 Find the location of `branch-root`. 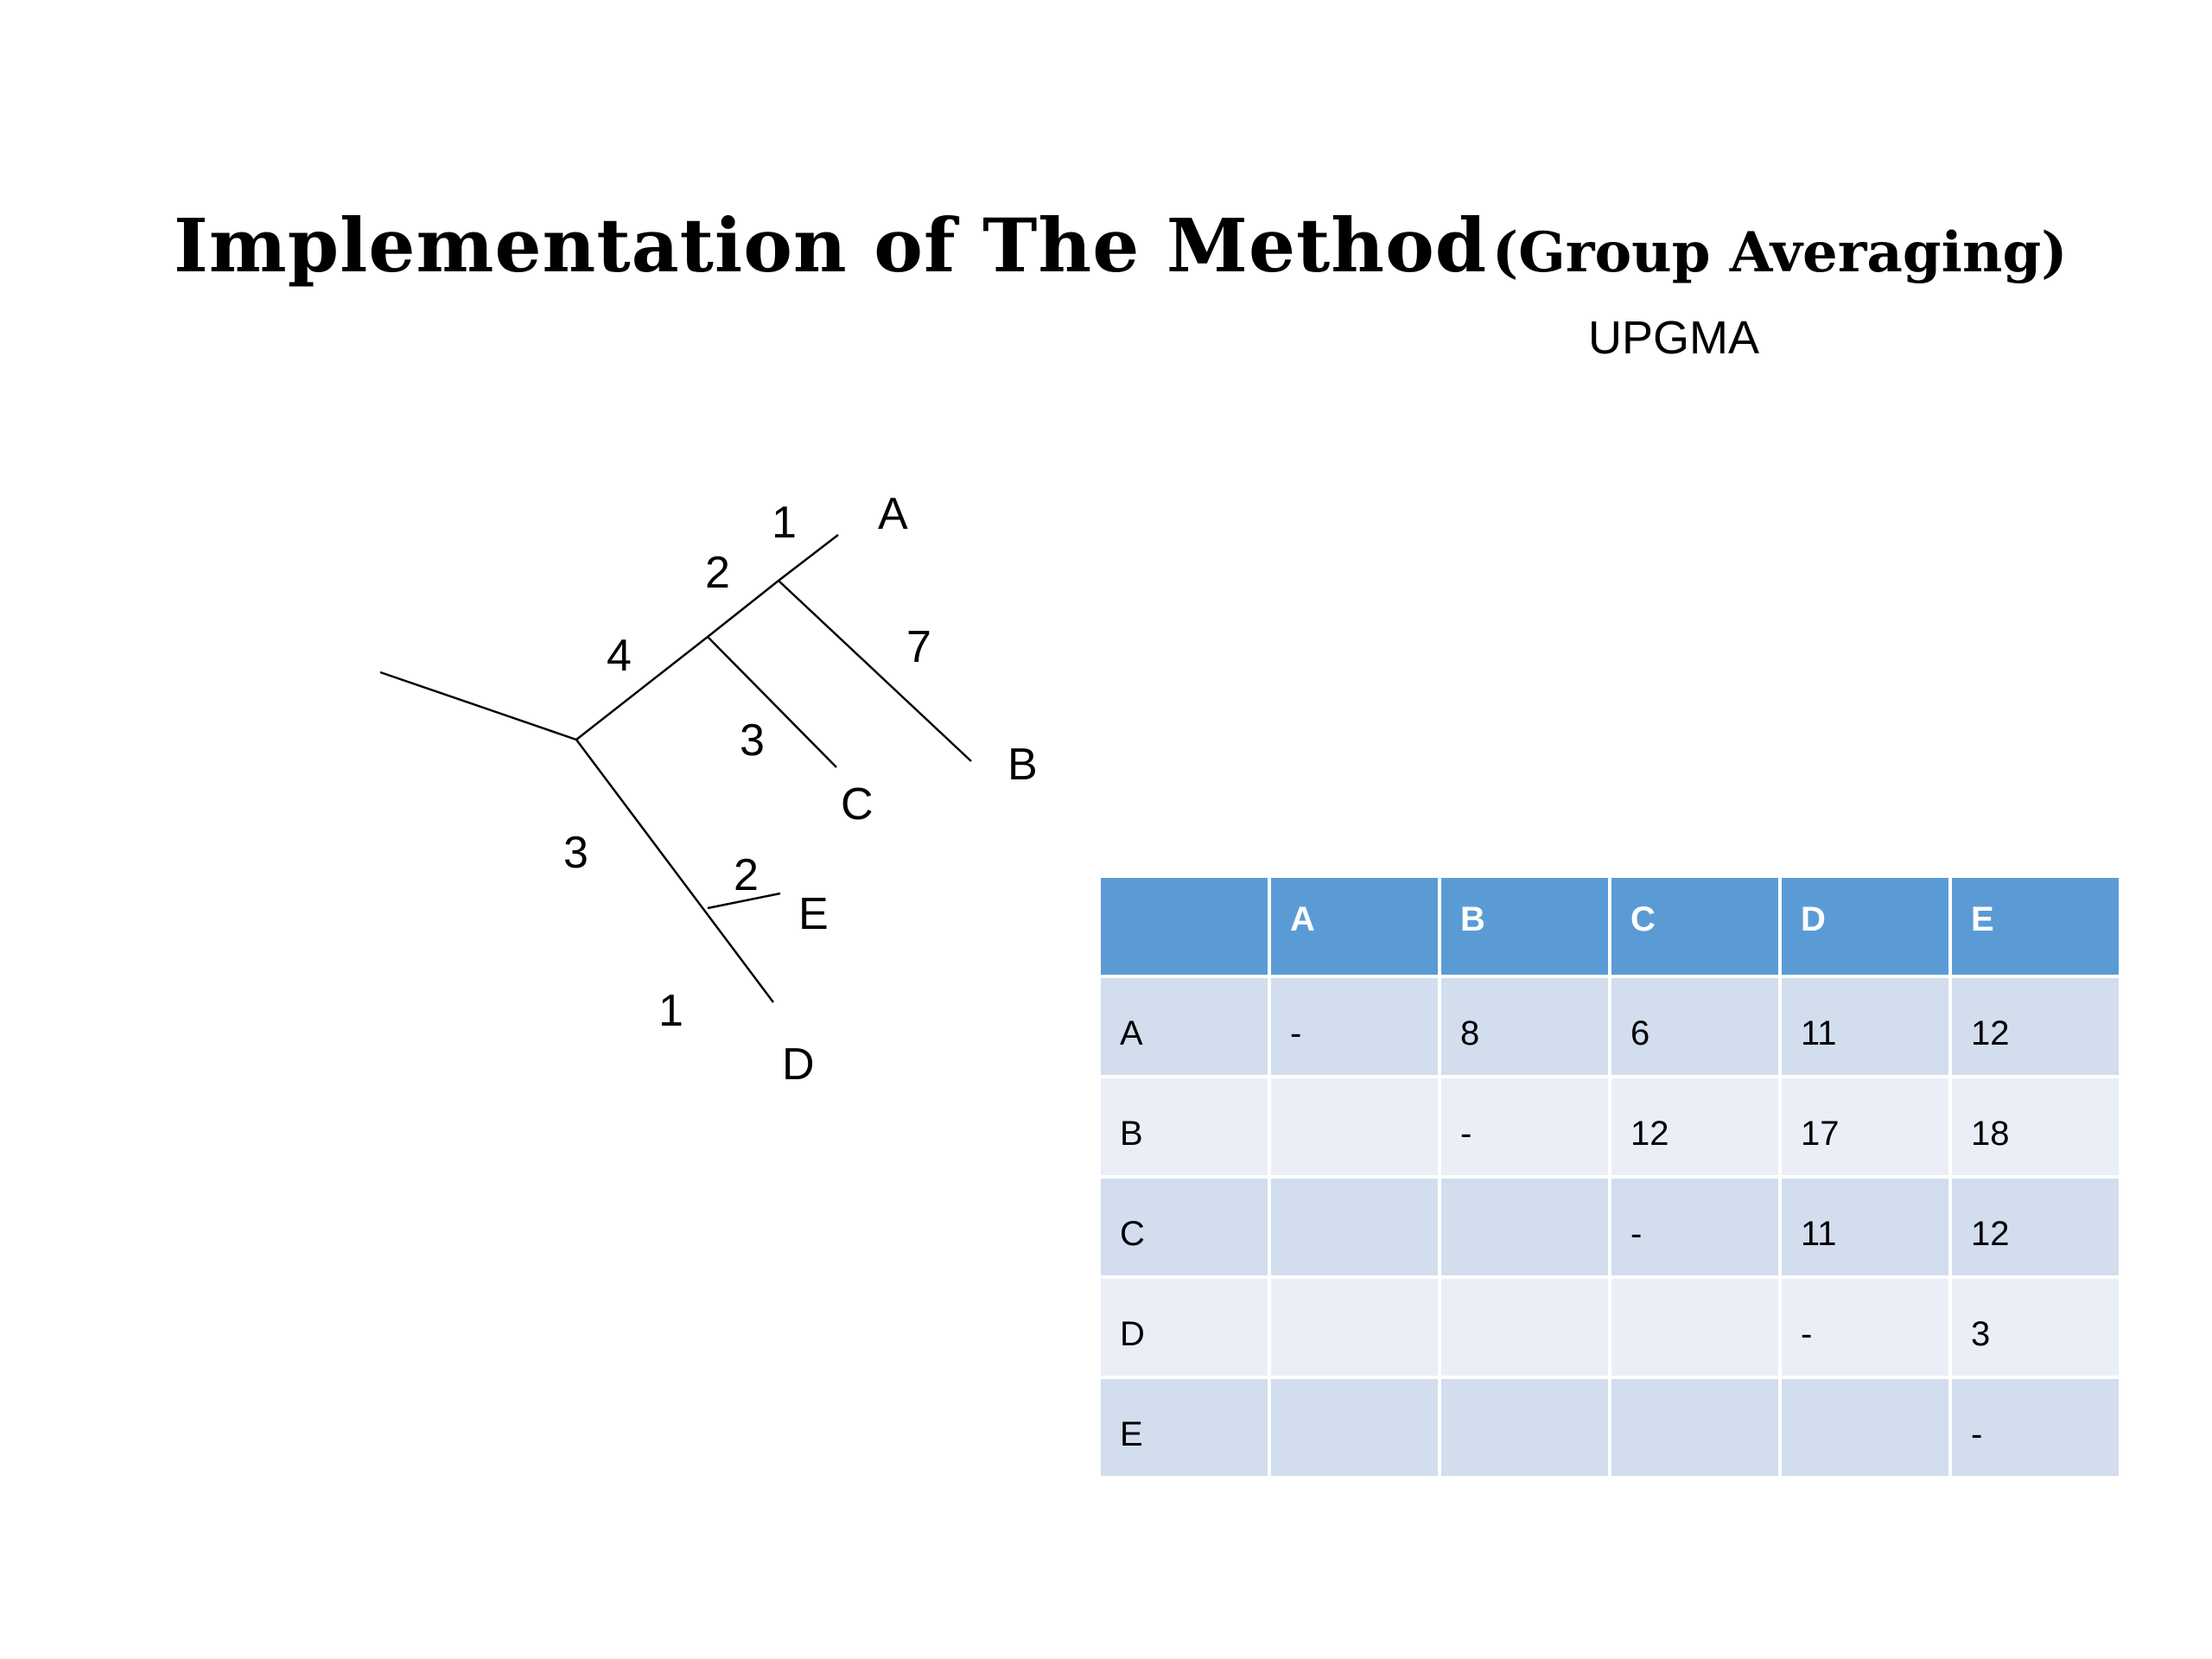

branch-root is located at coordinates (478, 706).